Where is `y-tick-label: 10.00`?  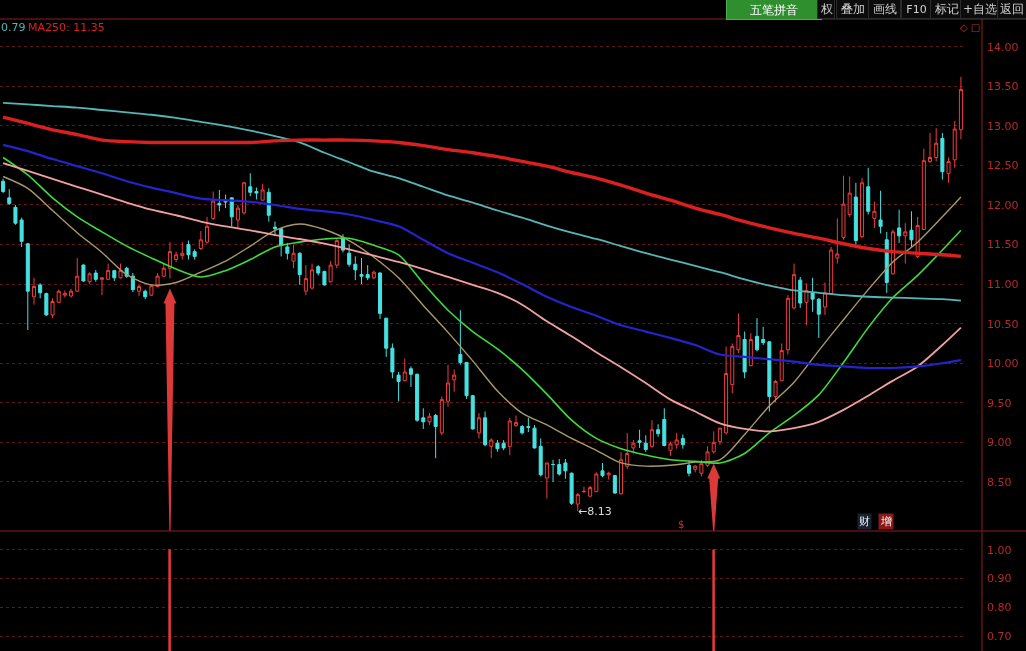
y-tick-label: 10.00 is located at coordinates (1003, 364).